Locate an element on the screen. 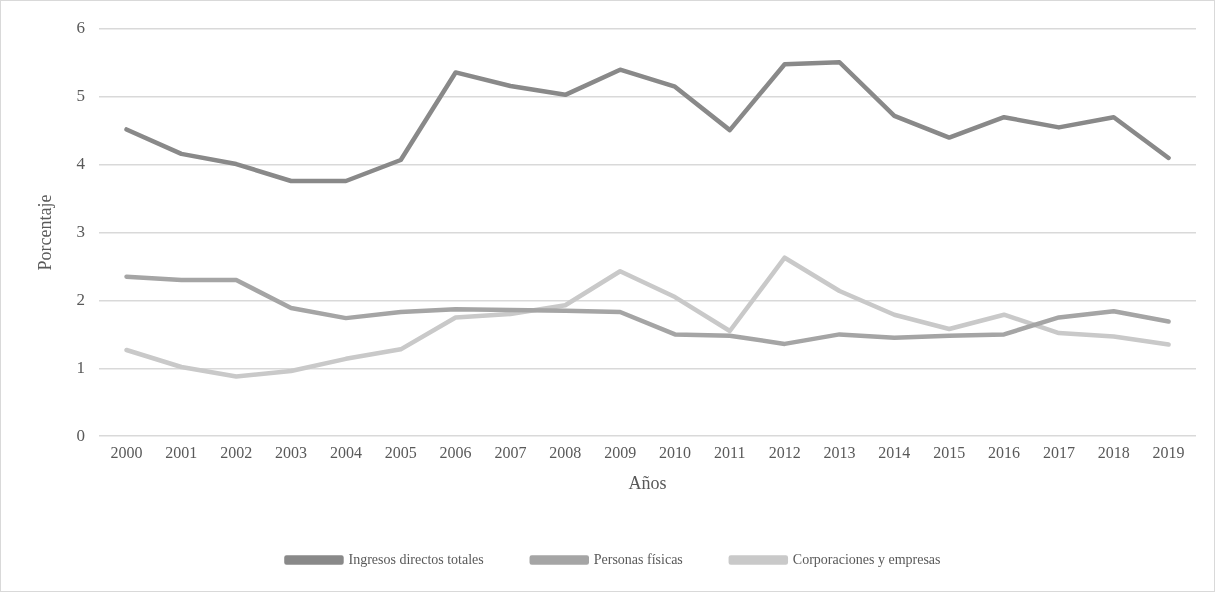 The height and width of the screenshot is (592, 1215). x-tick-label: 2002 is located at coordinates (236, 452).